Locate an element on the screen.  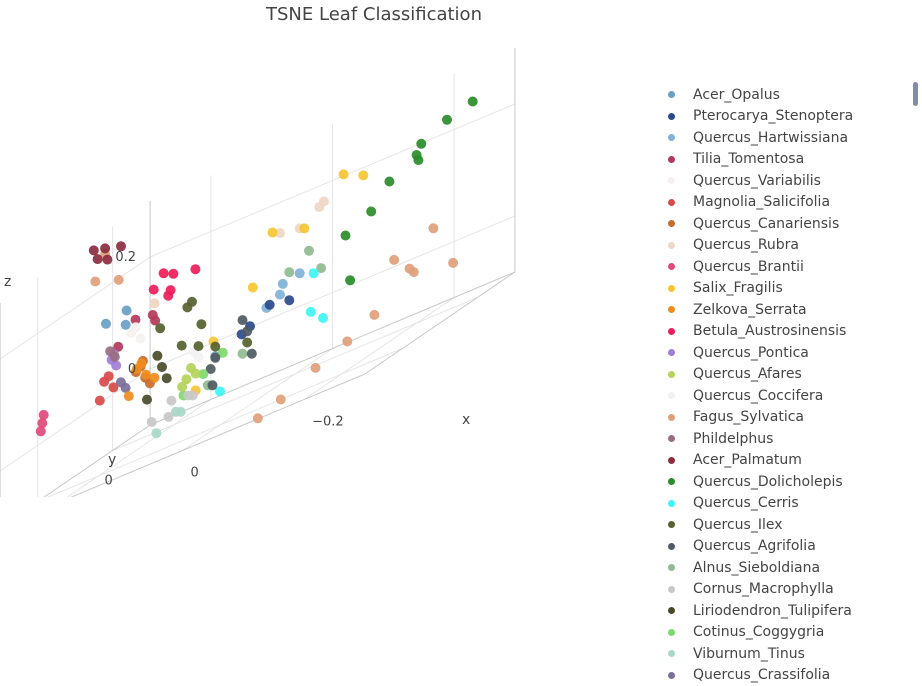
legend-item: Magnolia_Salicifolia is located at coordinates (782, 203).